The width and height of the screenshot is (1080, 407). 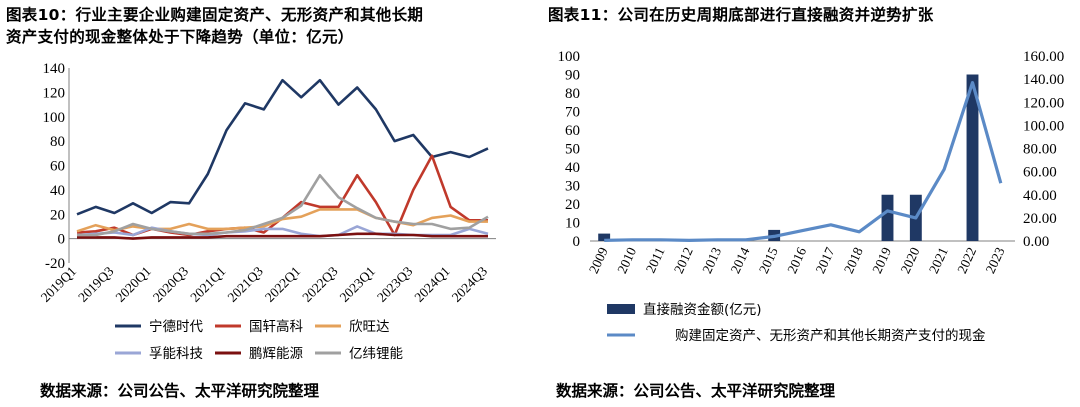 I want to click on legend-label: 国轩高科, so click(x=276, y=326).